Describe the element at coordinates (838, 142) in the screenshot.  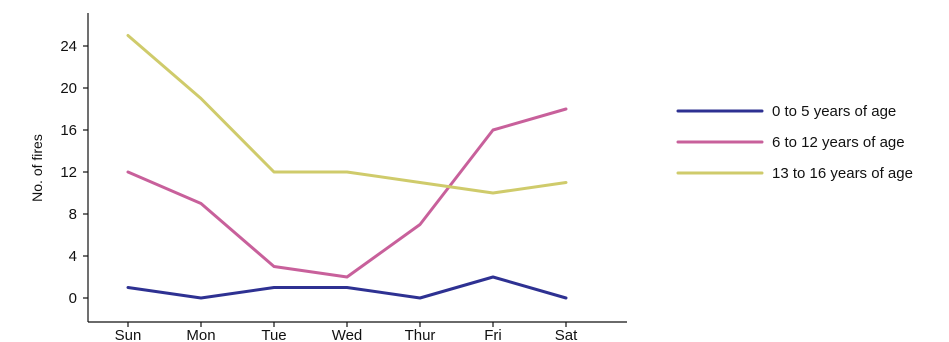
I see `legend-label-1: 6 to 12 years of age` at that location.